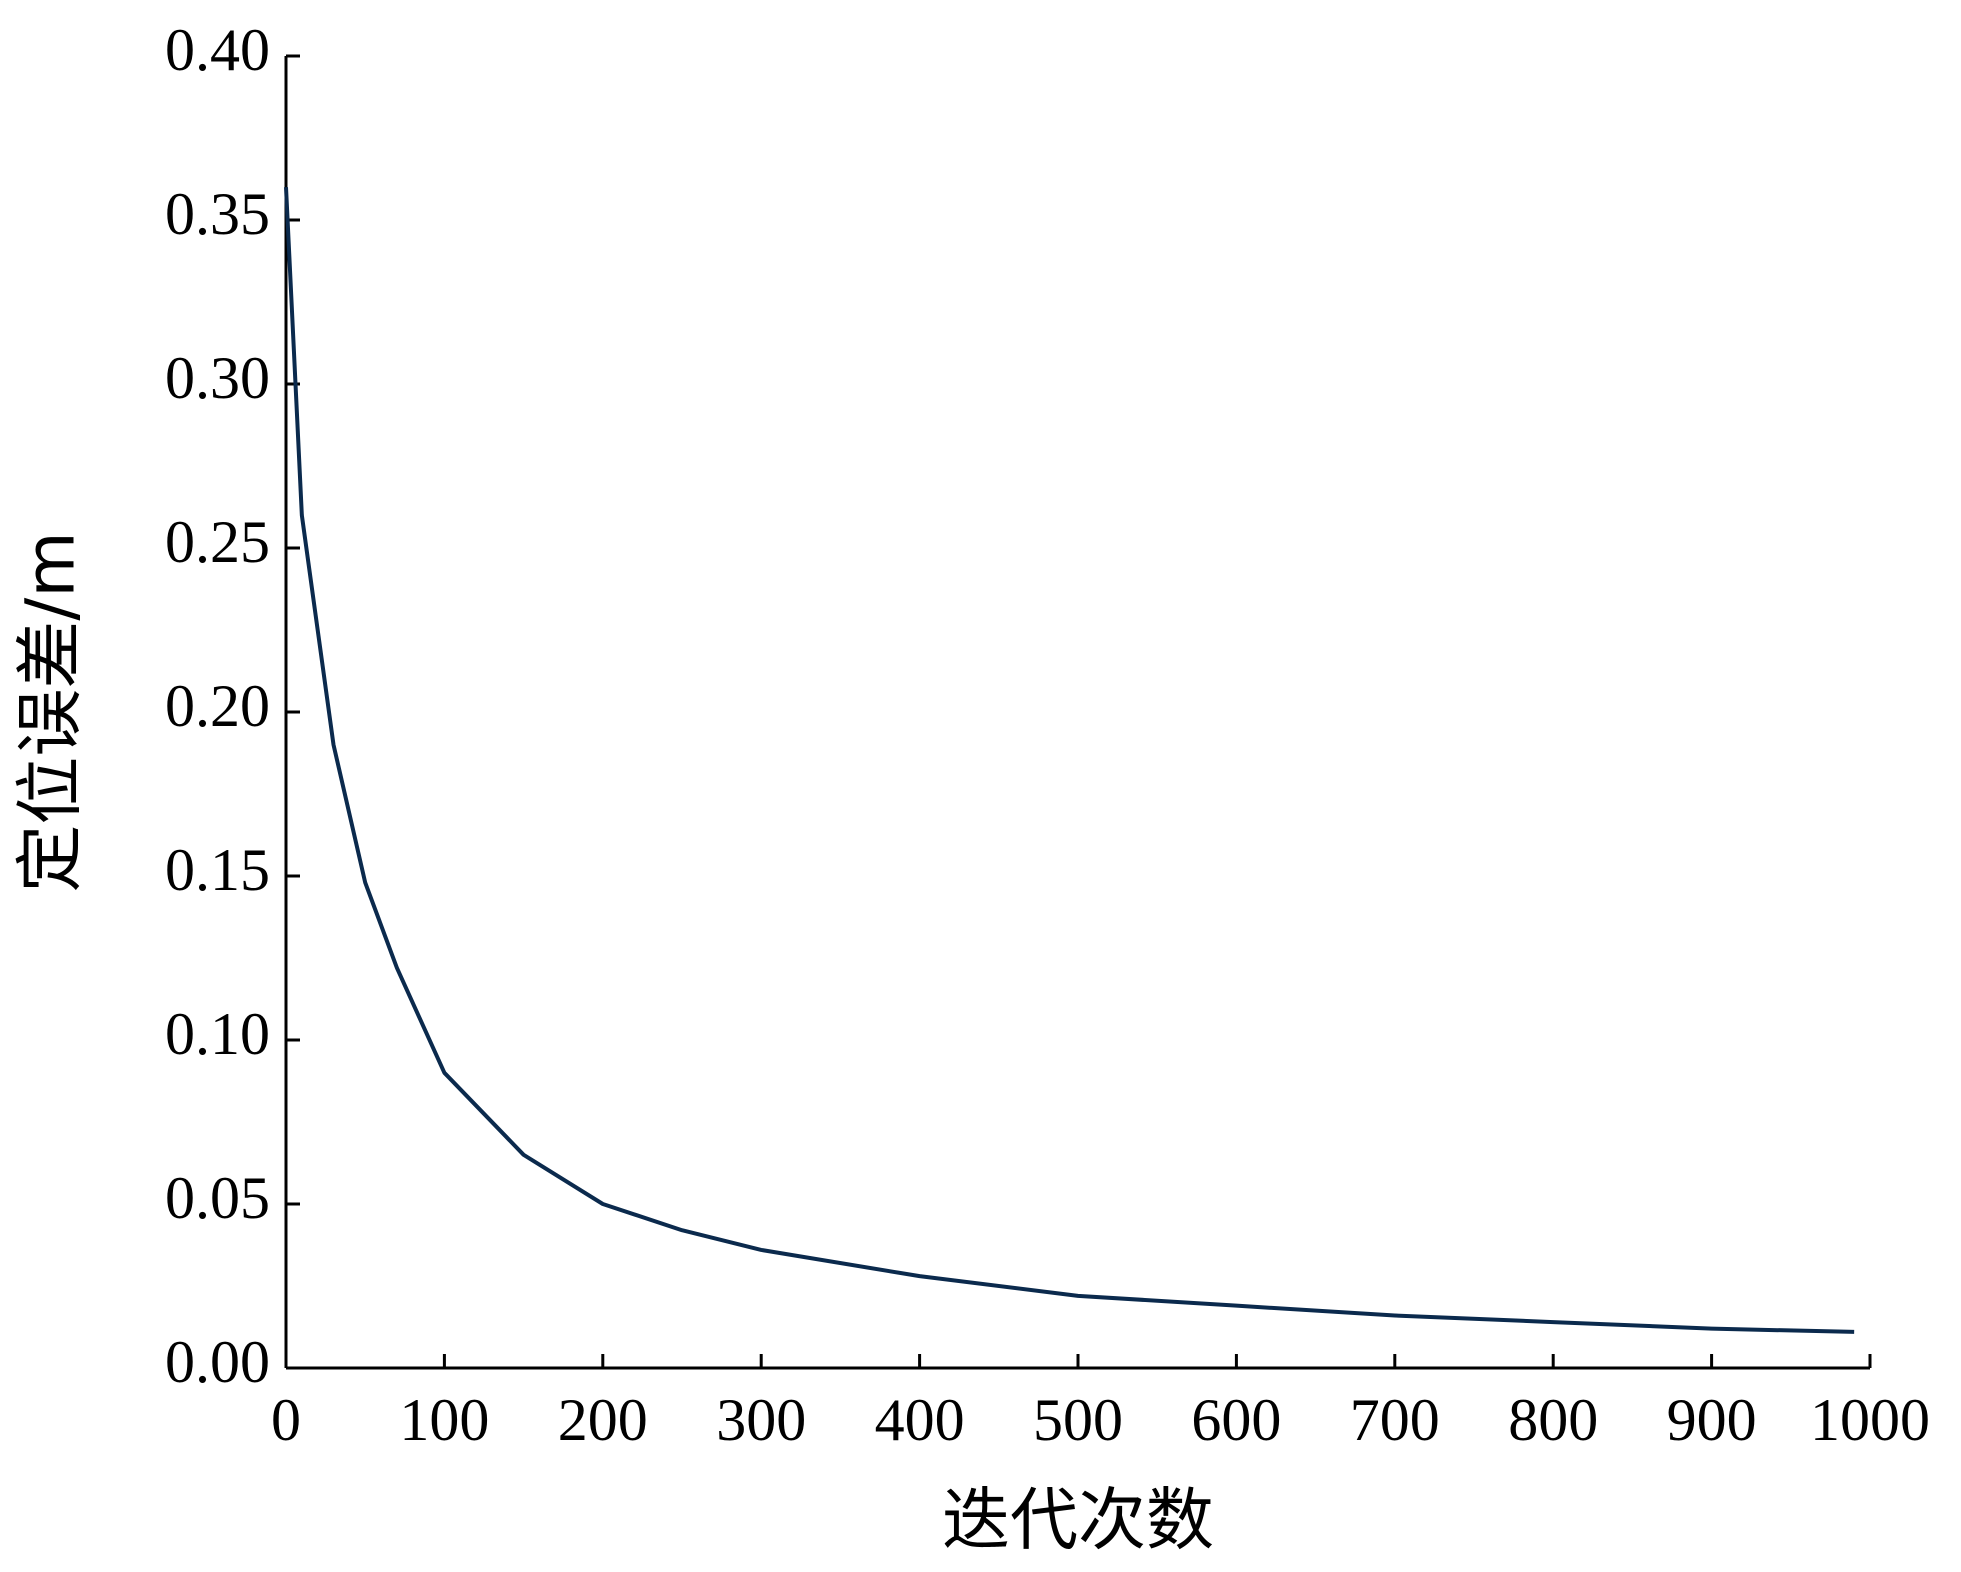  What do you see at coordinates (217, 542) in the screenshot?
I see `y-tick-label: 0.25` at bounding box center [217, 542].